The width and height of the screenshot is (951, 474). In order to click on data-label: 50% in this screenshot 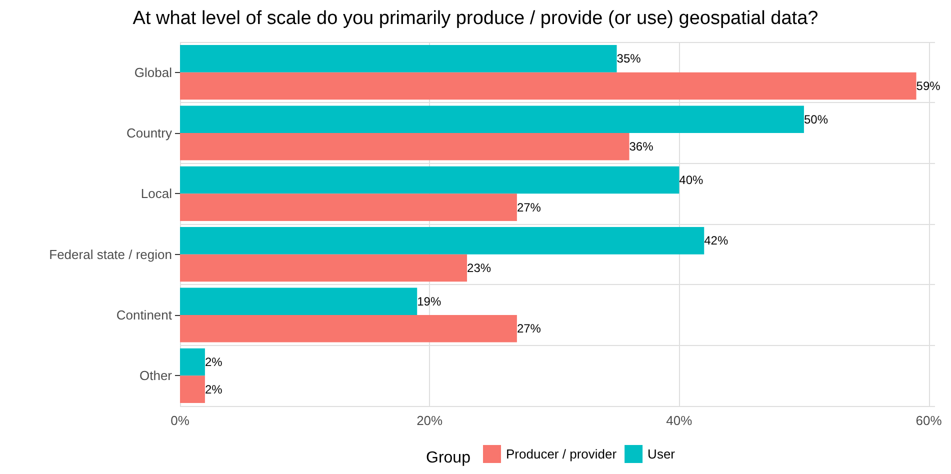, I will do `click(816, 119)`.